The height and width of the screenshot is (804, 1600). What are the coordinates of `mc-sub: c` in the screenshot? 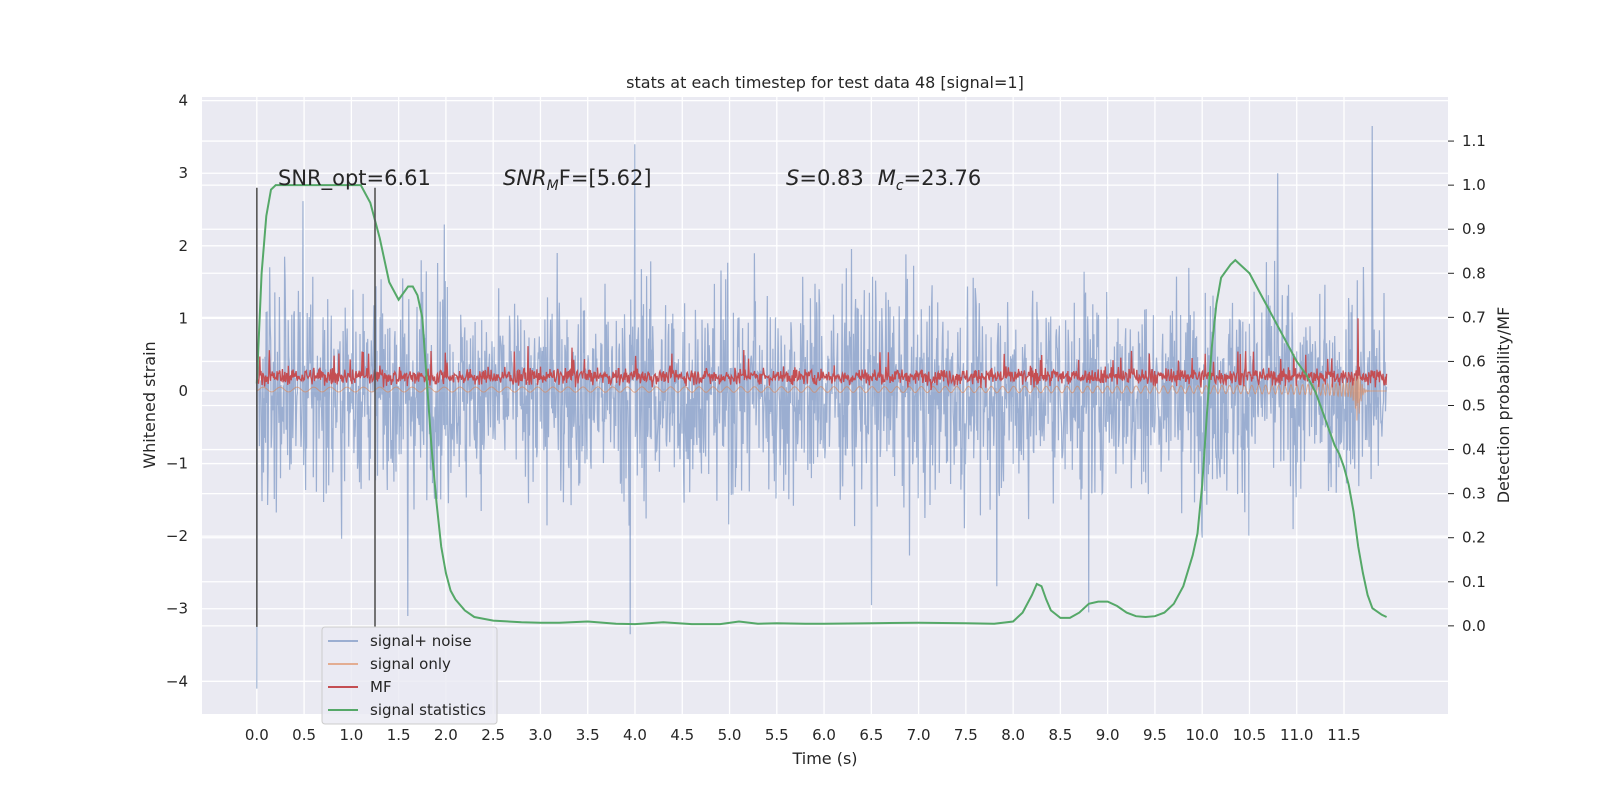 It's located at (900, 186).